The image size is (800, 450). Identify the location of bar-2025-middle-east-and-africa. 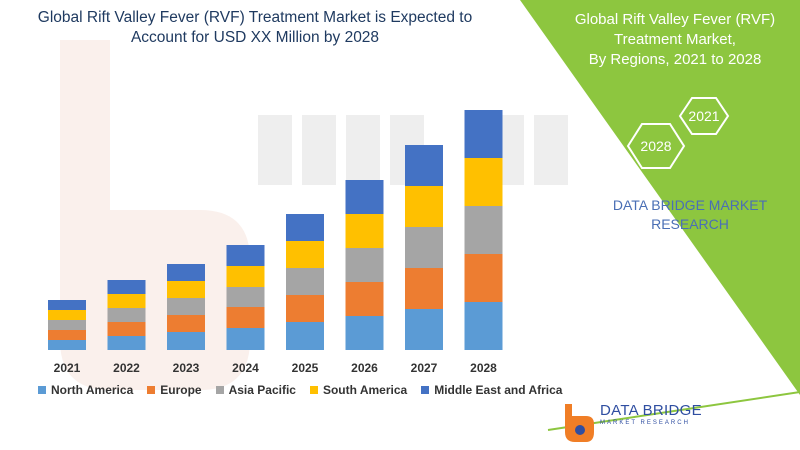
(305, 227).